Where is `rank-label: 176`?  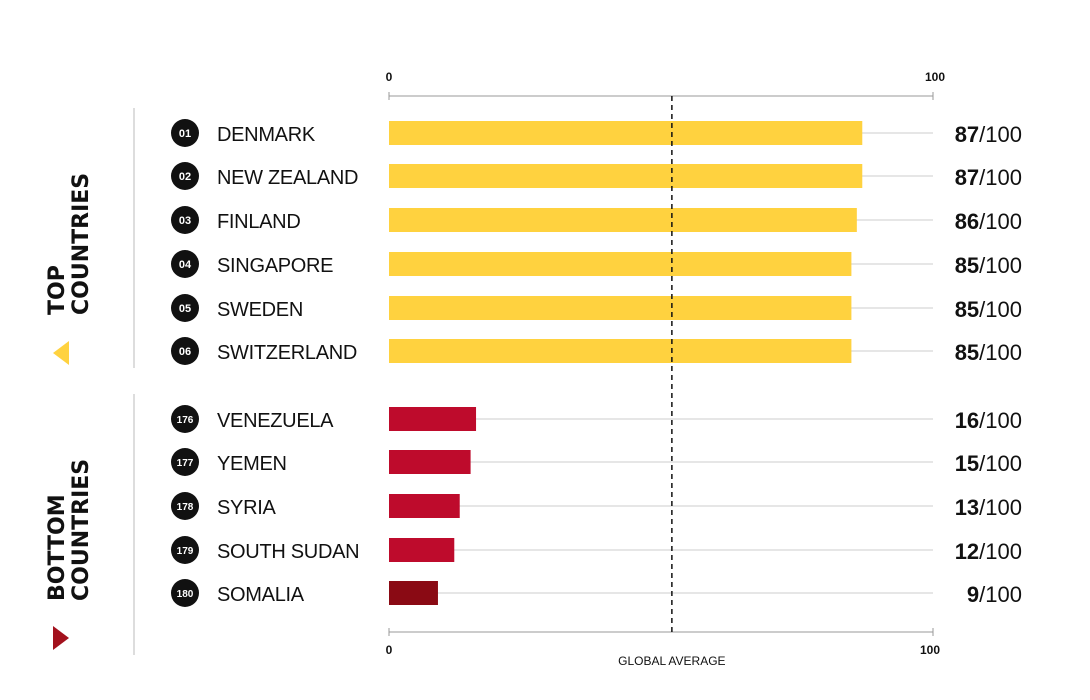 rank-label: 176 is located at coordinates (185, 420).